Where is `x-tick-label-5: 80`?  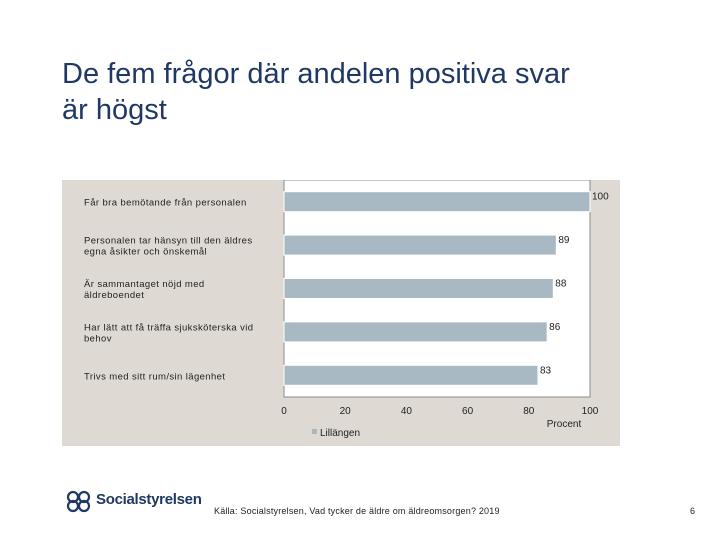 x-tick-label-5: 80 is located at coordinates (529, 411).